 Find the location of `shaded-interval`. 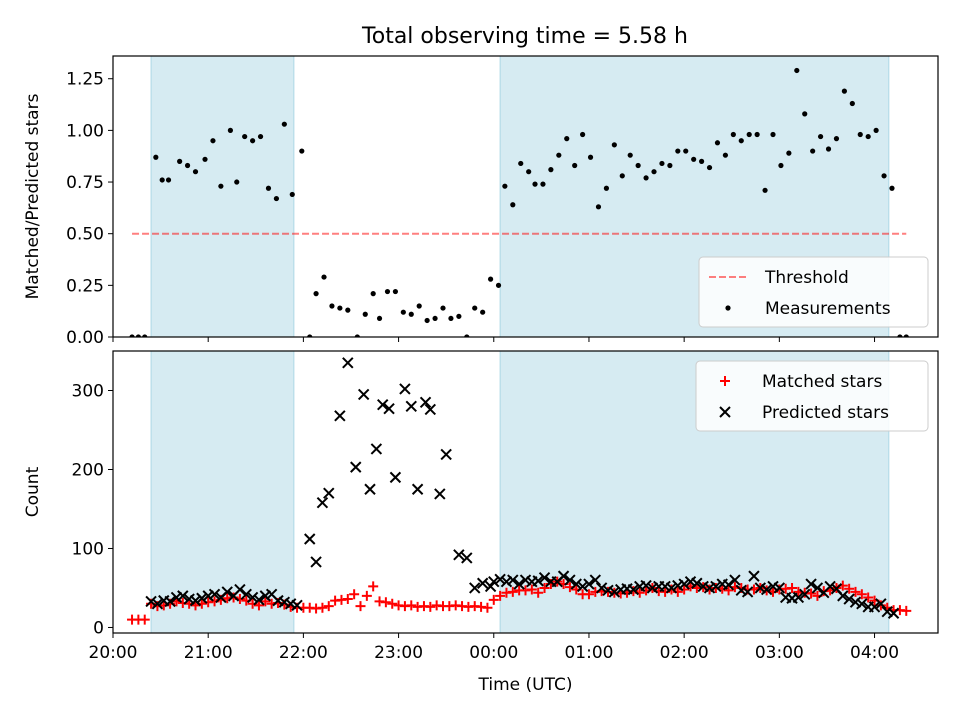

shaded-interval is located at coordinates (222, 196).